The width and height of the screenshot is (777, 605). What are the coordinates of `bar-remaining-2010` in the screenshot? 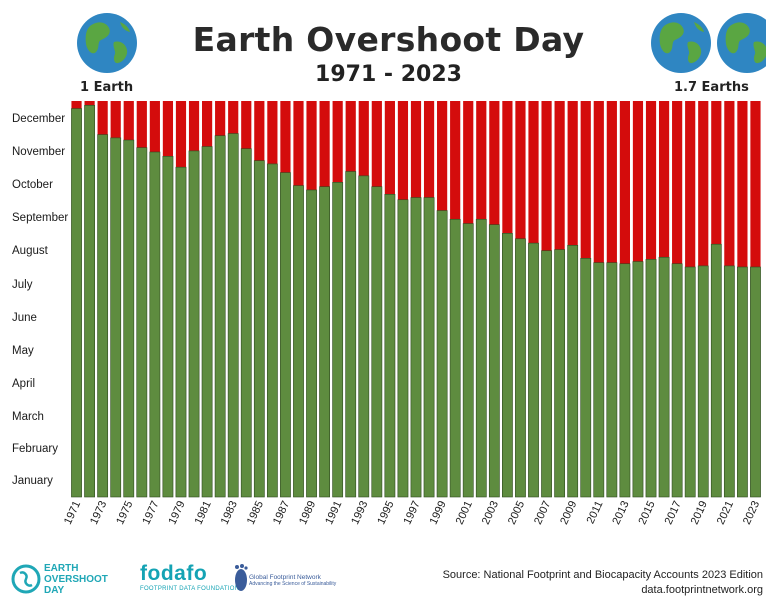 It's located at (585, 180).